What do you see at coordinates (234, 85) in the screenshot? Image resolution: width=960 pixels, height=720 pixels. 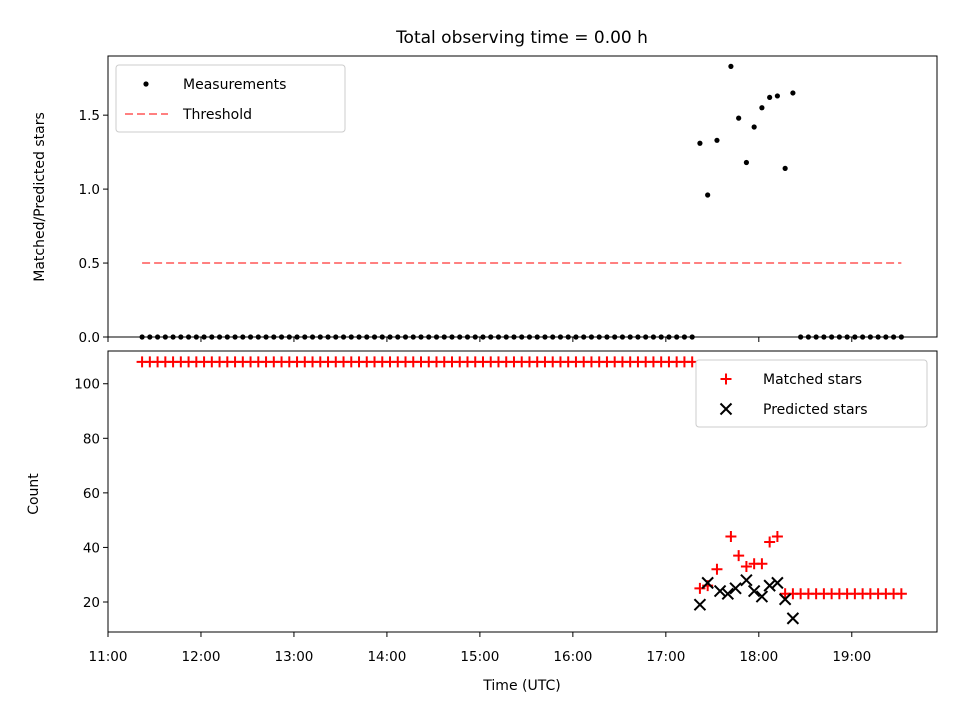 I see `legend-label: Measurements` at bounding box center [234, 85].